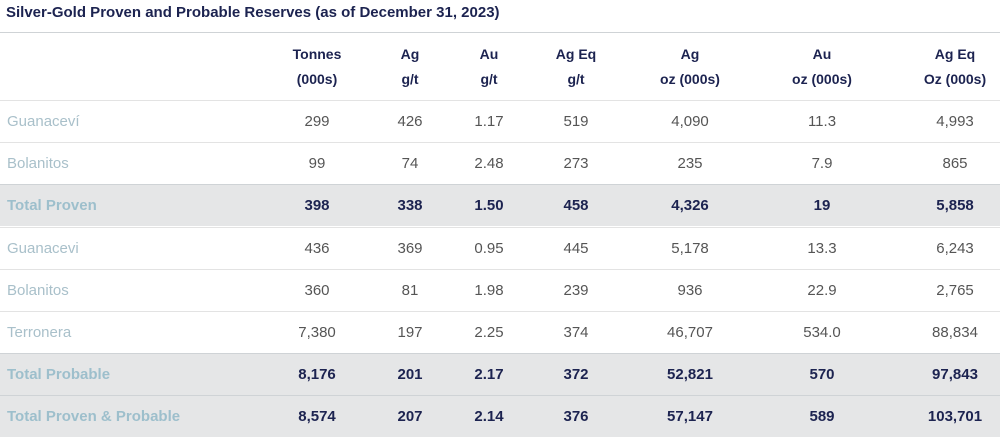 The image size is (1000, 437). I want to click on table-cell: 7,380, so click(317, 332).